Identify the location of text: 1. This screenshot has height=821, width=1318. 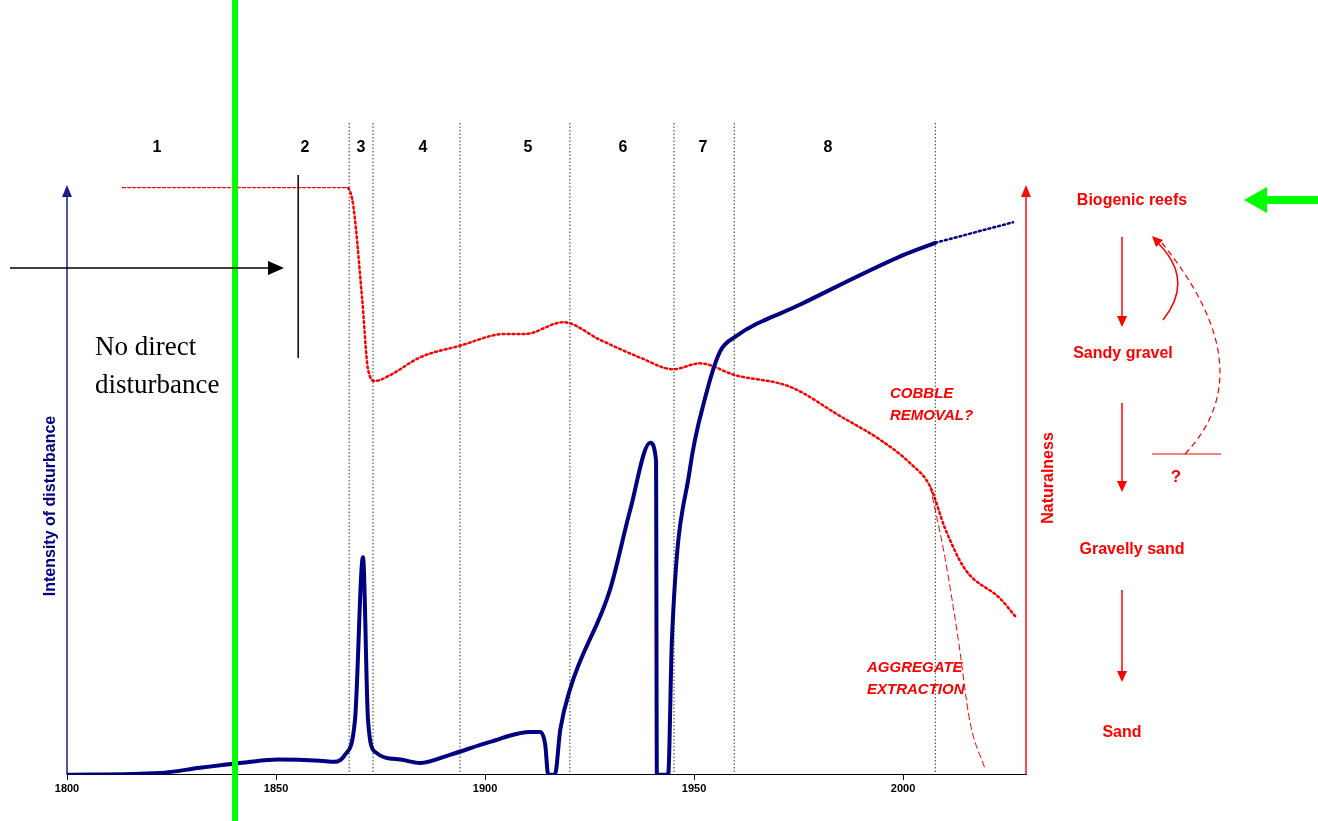
(157, 147).